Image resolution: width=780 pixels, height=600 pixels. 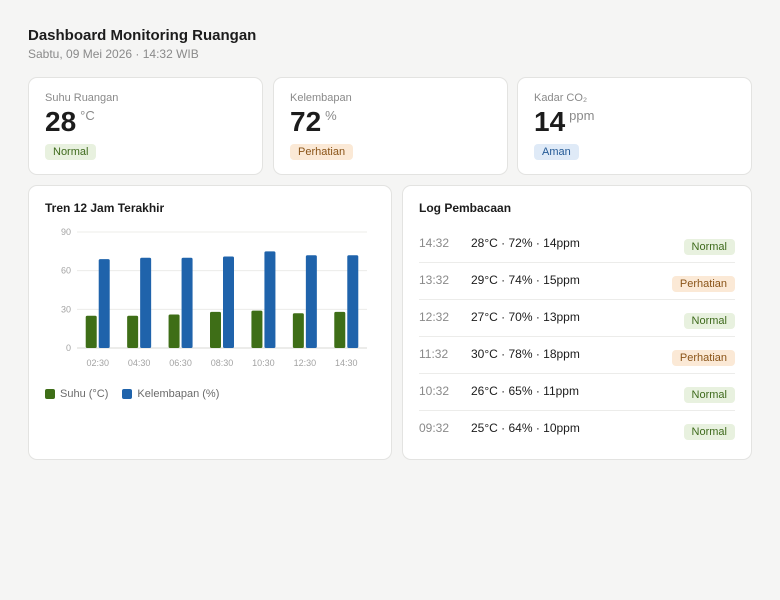 What do you see at coordinates (525, 391) in the screenshot?
I see `log-reading: 26°C · 65% · 11ppm` at bounding box center [525, 391].